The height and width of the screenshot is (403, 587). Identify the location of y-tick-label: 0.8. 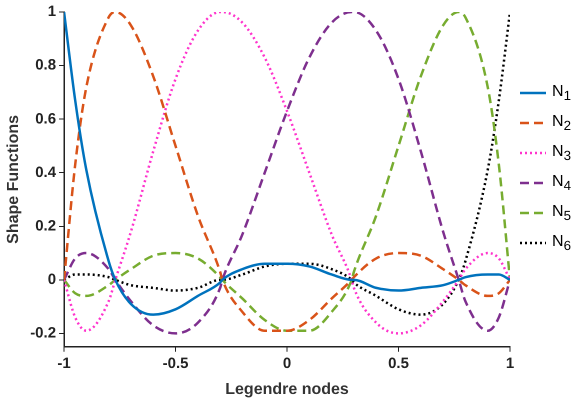
(45, 65).